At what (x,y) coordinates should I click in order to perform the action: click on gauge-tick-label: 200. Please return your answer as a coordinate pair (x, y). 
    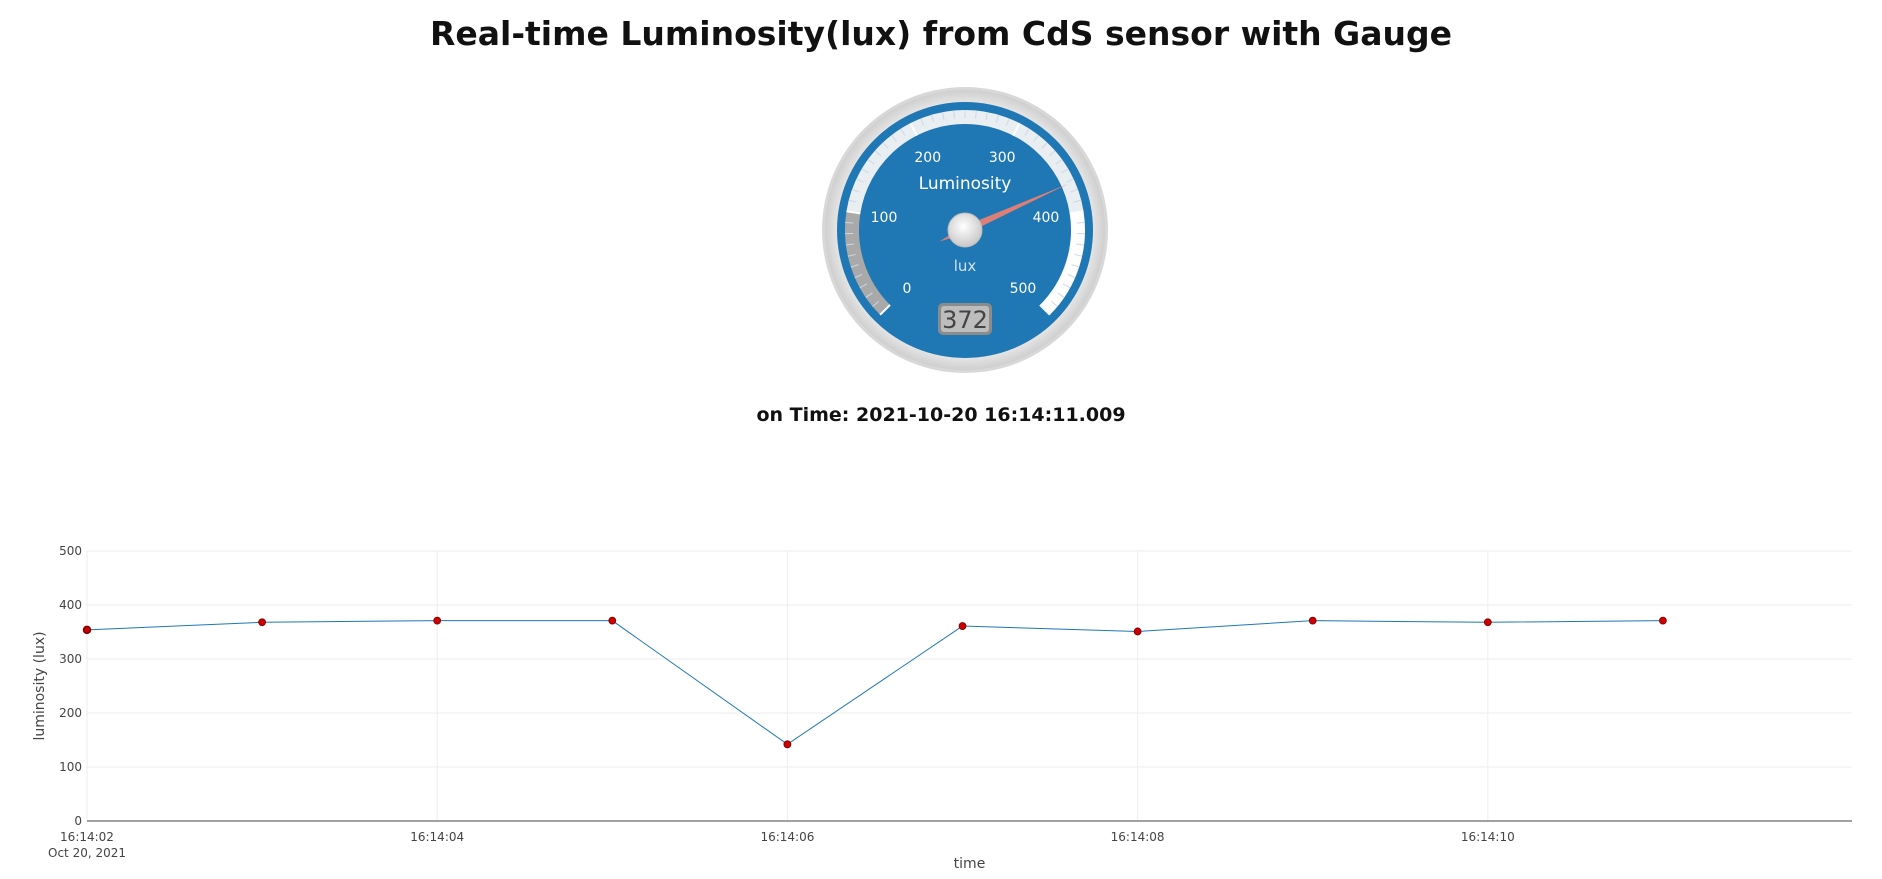
    Looking at the image, I should click on (927, 158).